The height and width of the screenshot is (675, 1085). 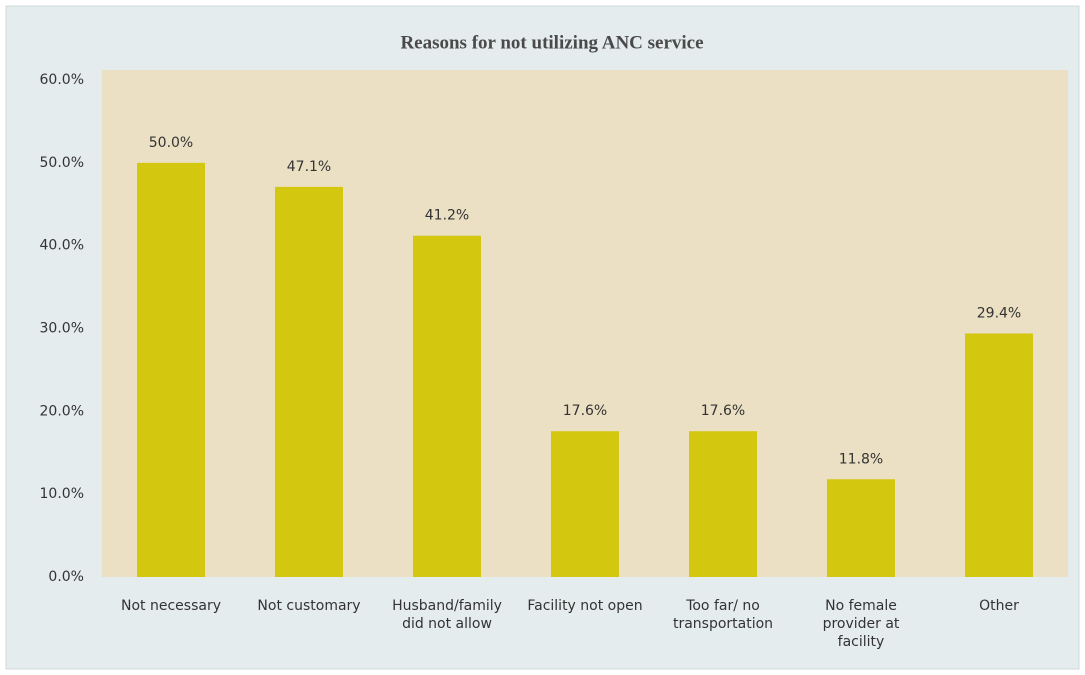 What do you see at coordinates (171, 606) in the screenshot?
I see `x-tick-label: Not necessary` at bounding box center [171, 606].